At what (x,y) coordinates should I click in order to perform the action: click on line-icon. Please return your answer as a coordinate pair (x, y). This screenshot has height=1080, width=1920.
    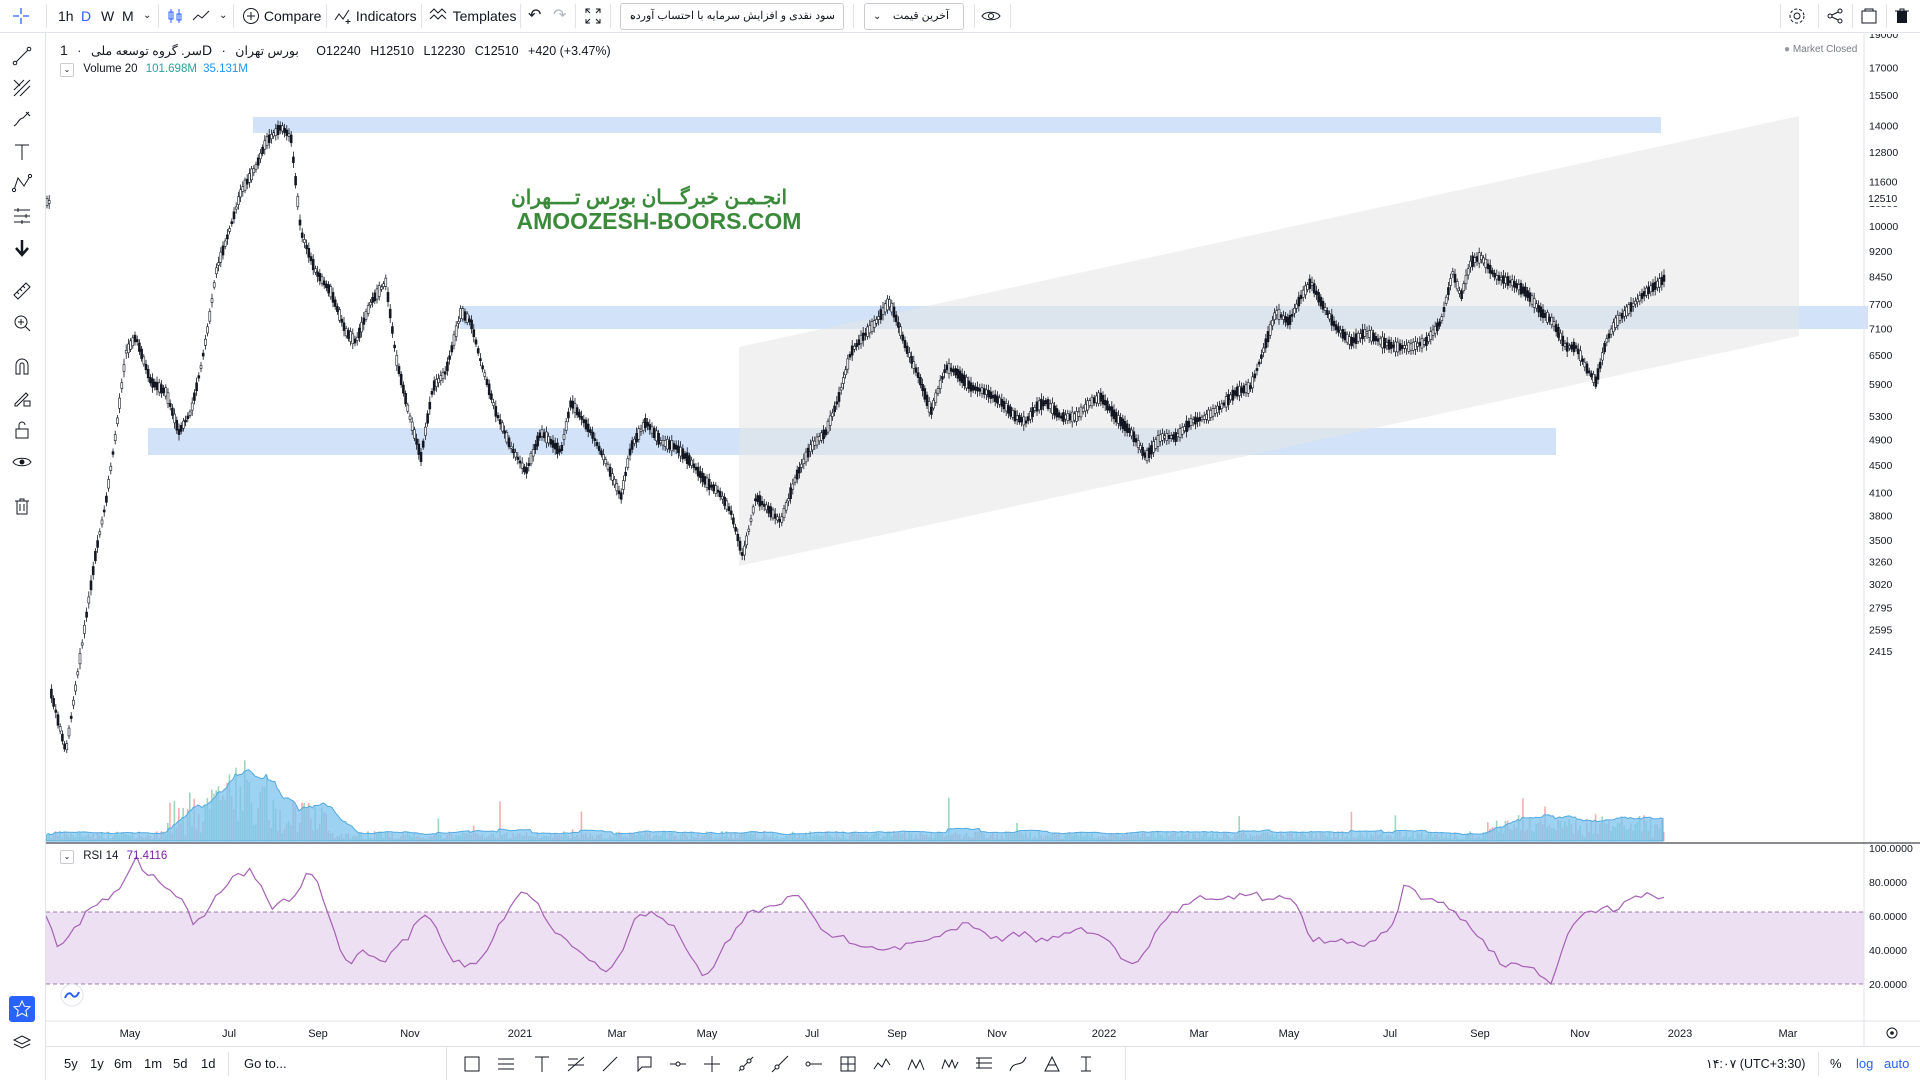
    Looking at the image, I should click on (610, 1064).